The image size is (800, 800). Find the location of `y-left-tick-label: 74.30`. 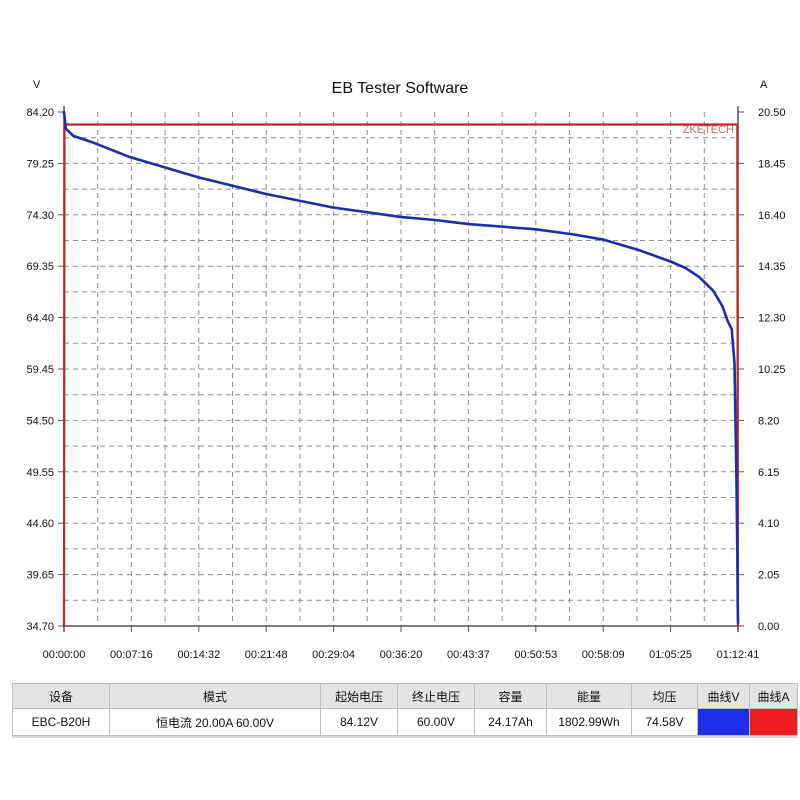

y-left-tick-label: 74.30 is located at coordinates (40, 216).